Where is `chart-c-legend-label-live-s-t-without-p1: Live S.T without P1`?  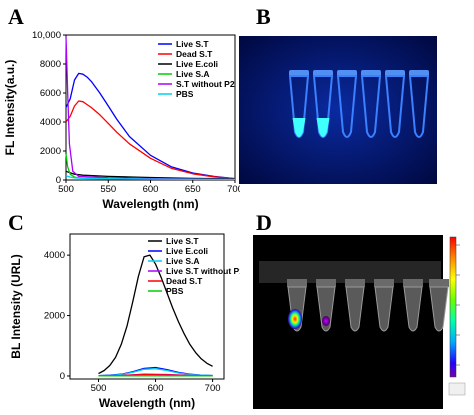
chart-c-legend-label-live-s-t-without-p1: Live S.T without P1 is located at coordinates (203, 271).